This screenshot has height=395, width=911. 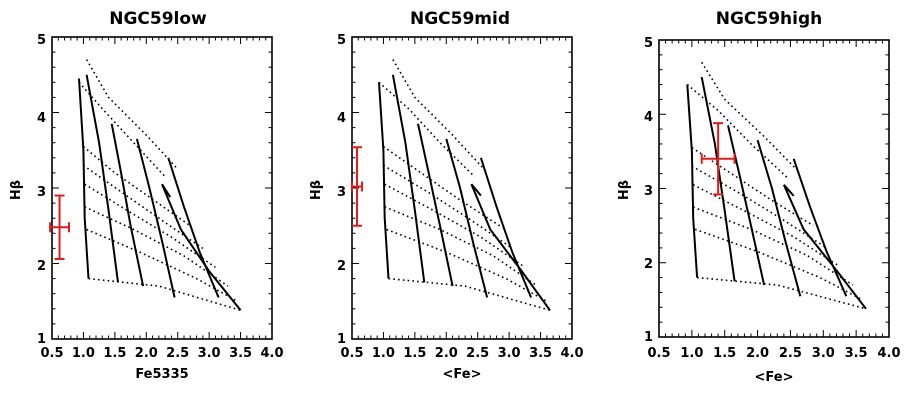 I want to click on x-axis-label: Fe5335, so click(x=161, y=374).